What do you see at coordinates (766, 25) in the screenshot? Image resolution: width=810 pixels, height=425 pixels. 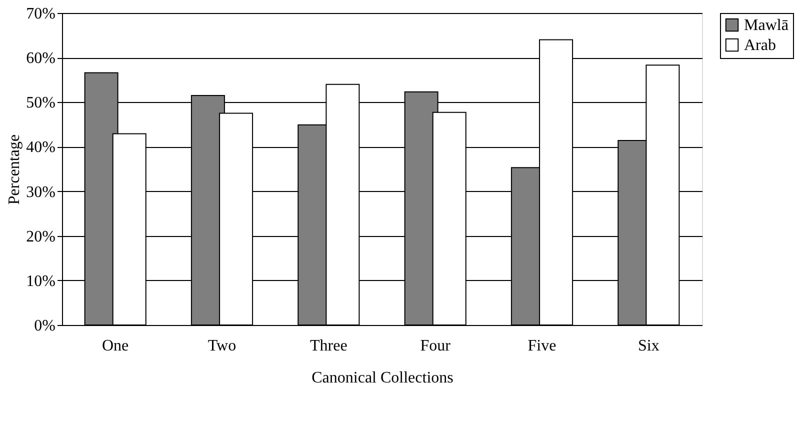 I see `legend-label: Mawlā` at bounding box center [766, 25].